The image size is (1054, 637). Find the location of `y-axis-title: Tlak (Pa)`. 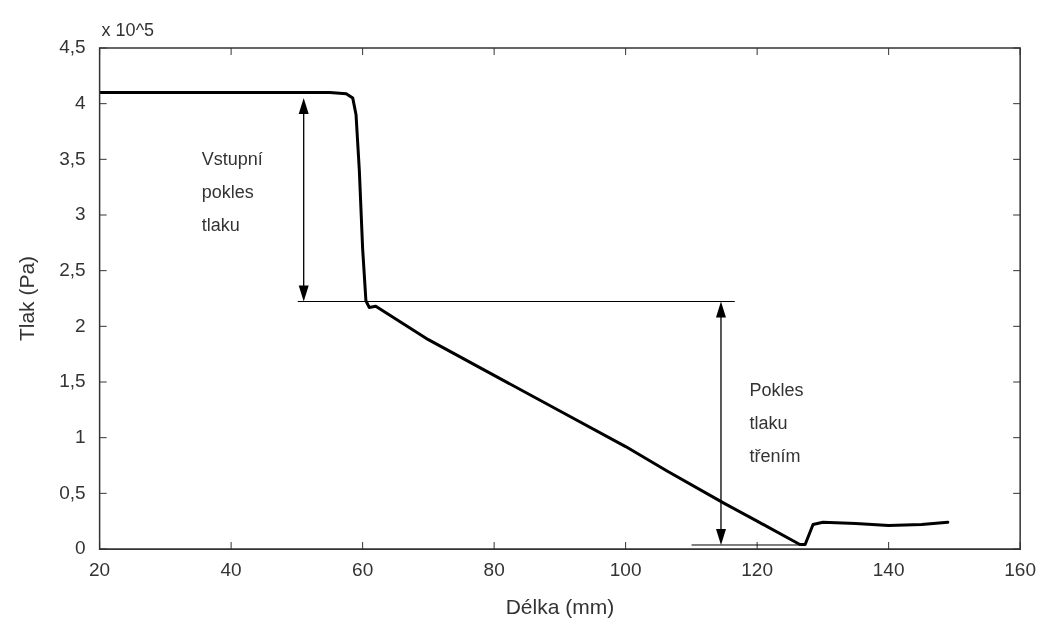

y-axis-title: Tlak (Pa) is located at coordinates (27, 298).